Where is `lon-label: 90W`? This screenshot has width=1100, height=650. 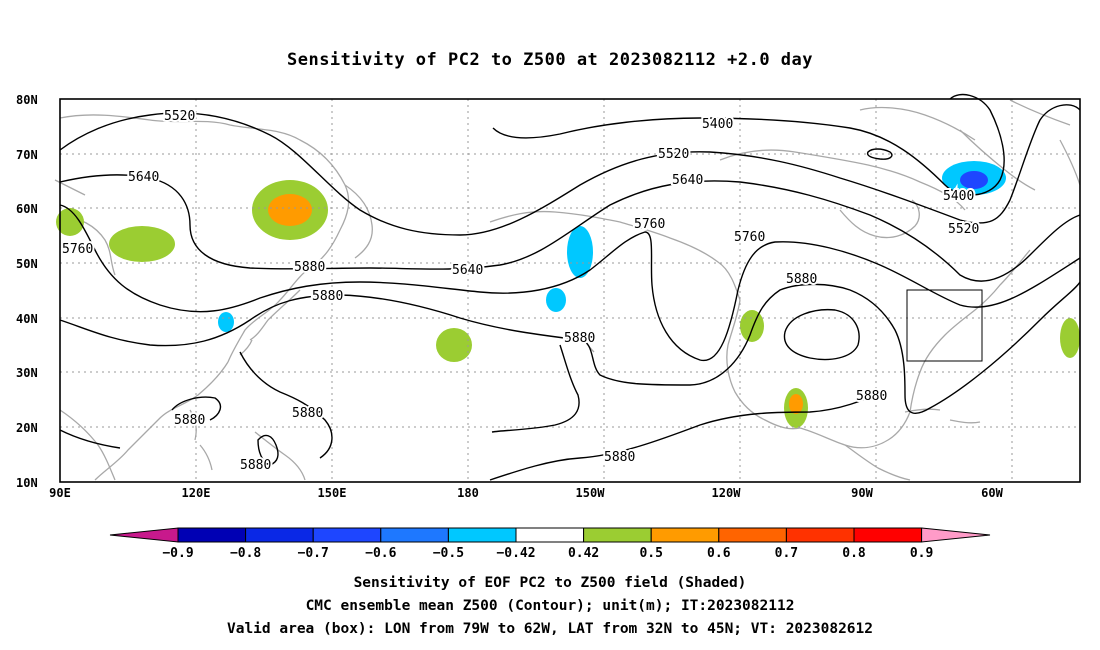
lon-label: 90W is located at coordinates (862, 493).